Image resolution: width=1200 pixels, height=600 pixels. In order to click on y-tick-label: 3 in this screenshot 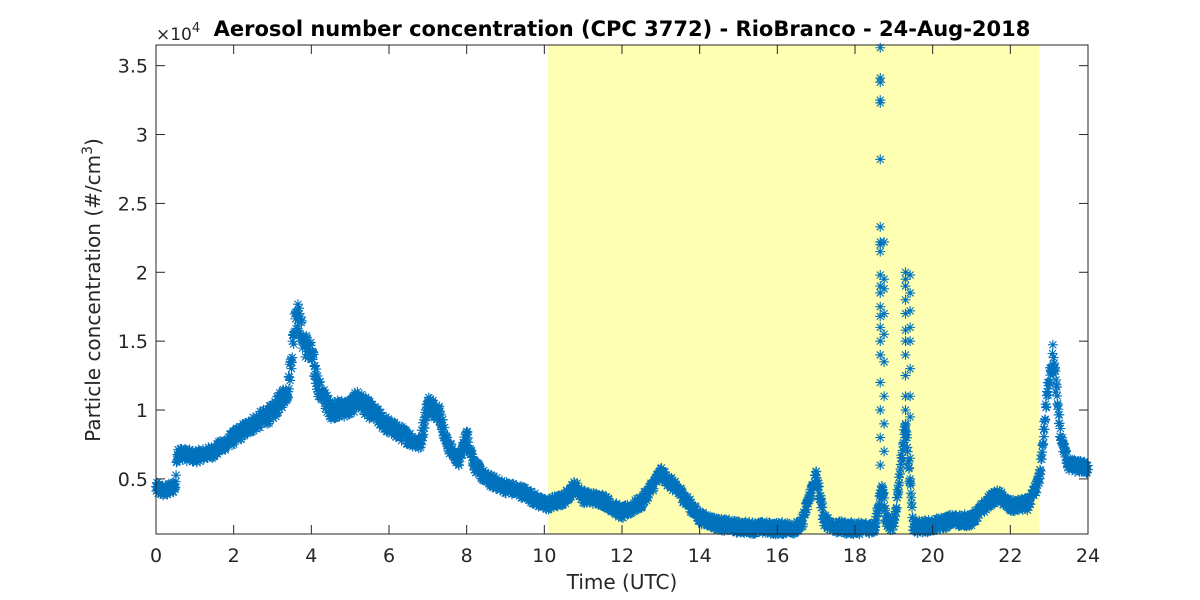, I will do `click(142, 136)`.